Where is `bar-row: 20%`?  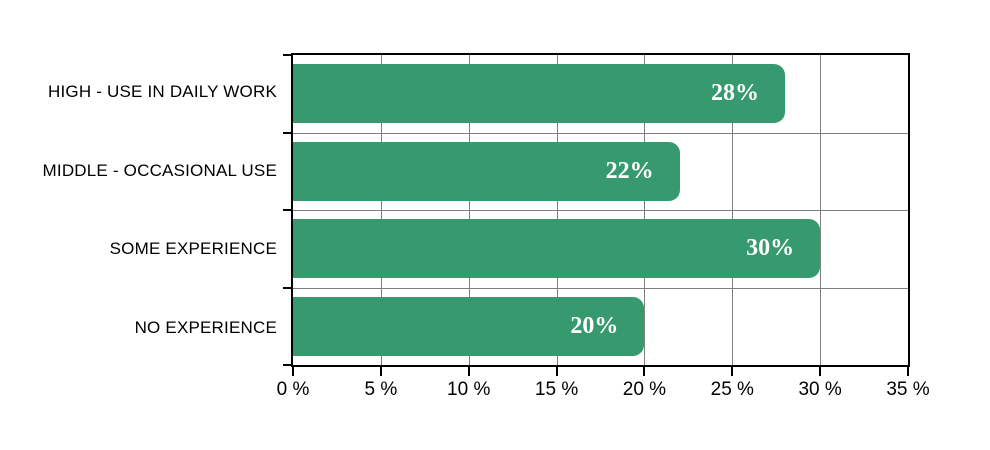 bar-row: 20% is located at coordinates (600, 327).